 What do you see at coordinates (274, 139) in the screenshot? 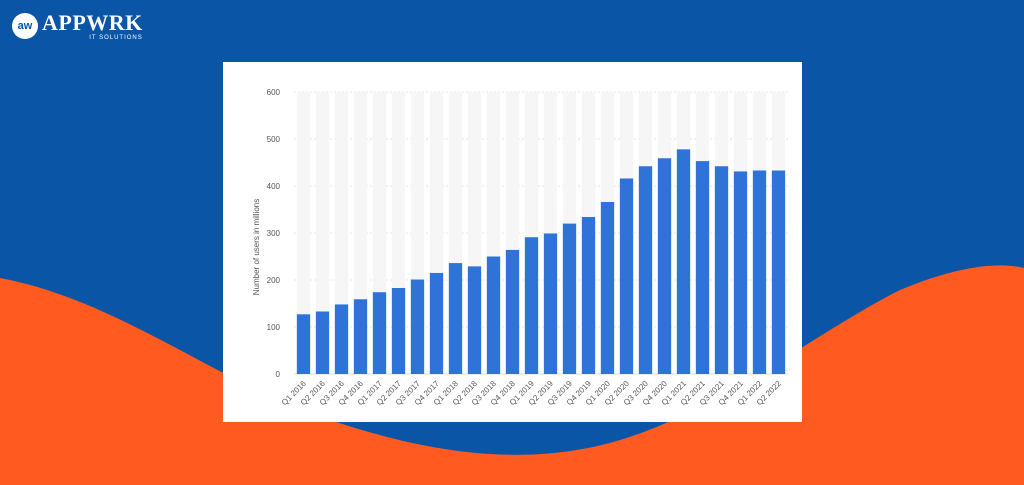
I see `y-tick-label: 500` at bounding box center [274, 139].